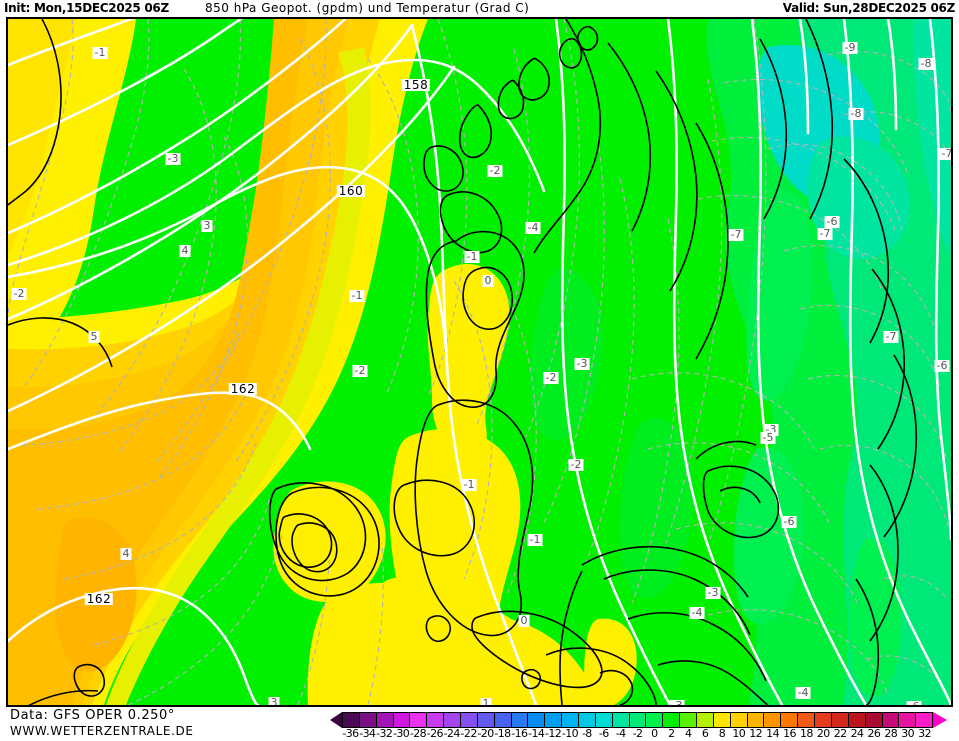  What do you see at coordinates (705, 733) in the screenshot?
I see `colorbar-tick-label: 6` at bounding box center [705, 733].